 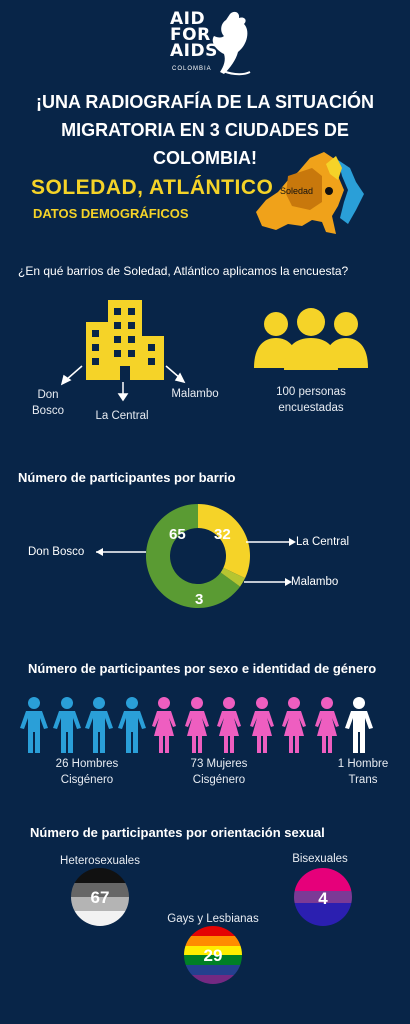 What do you see at coordinates (194, 51) in the screenshot?
I see `logo-line3: AIDS` at bounding box center [194, 51].